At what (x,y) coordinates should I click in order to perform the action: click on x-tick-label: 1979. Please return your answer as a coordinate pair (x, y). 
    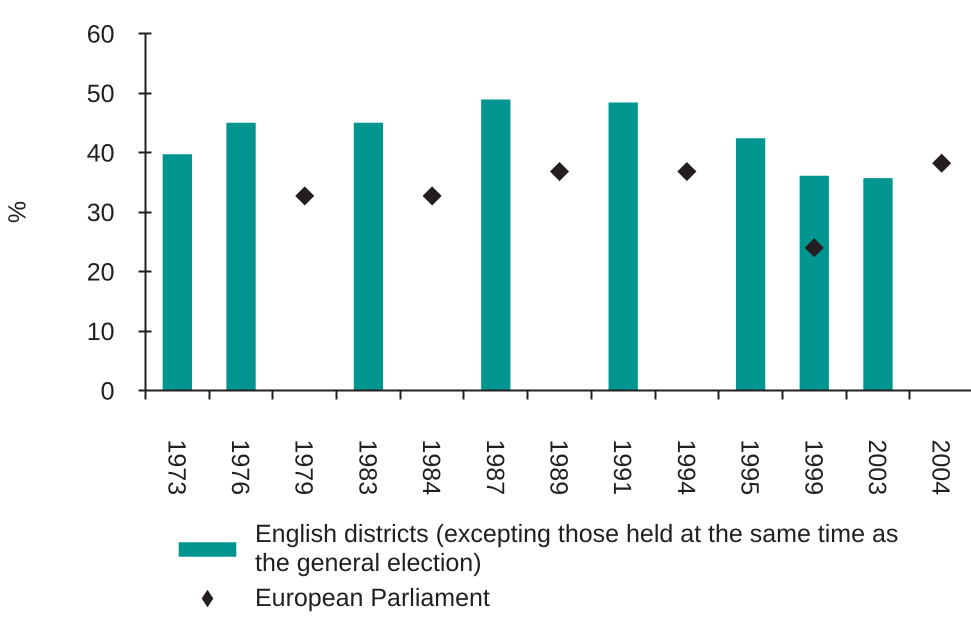
    Looking at the image, I should click on (304, 468).